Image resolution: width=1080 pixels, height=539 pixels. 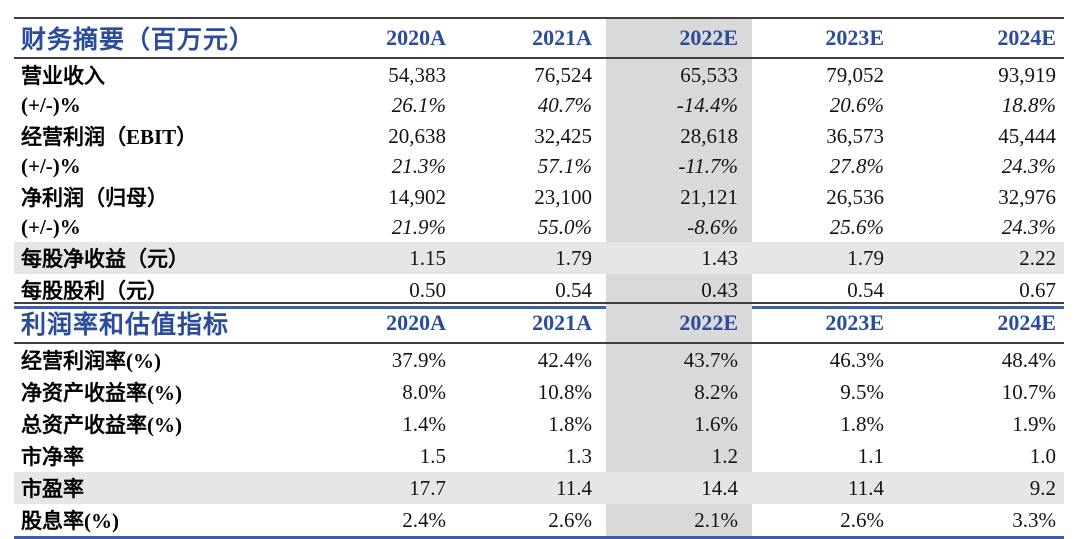 I want to click on row-label: 股息率(%), so click(x=70, y=521).